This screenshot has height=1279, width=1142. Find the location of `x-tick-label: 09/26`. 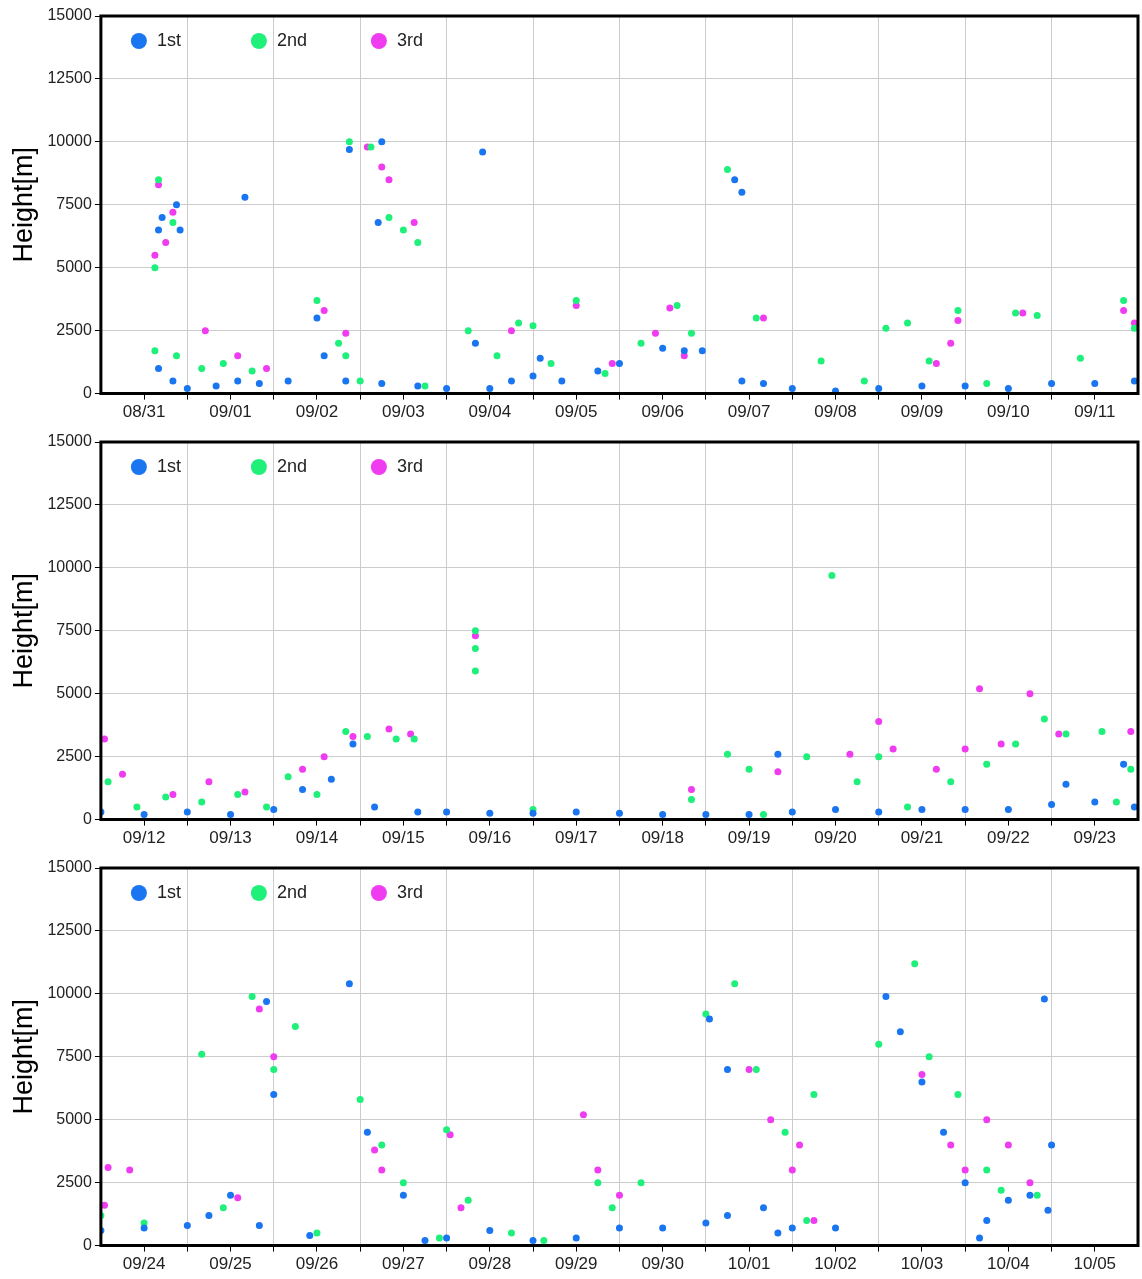

x-tick-label: 09/26 is located at coordinates (317, 1264).